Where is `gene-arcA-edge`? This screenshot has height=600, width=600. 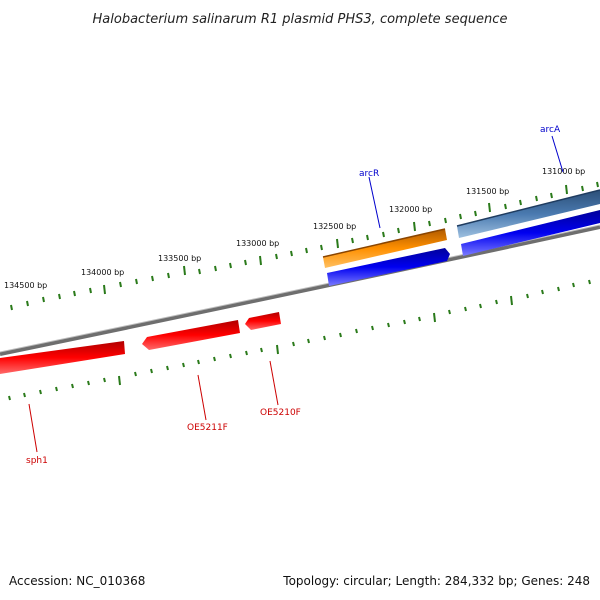
gene-arcA-edge is located at coordinates (528, 208).